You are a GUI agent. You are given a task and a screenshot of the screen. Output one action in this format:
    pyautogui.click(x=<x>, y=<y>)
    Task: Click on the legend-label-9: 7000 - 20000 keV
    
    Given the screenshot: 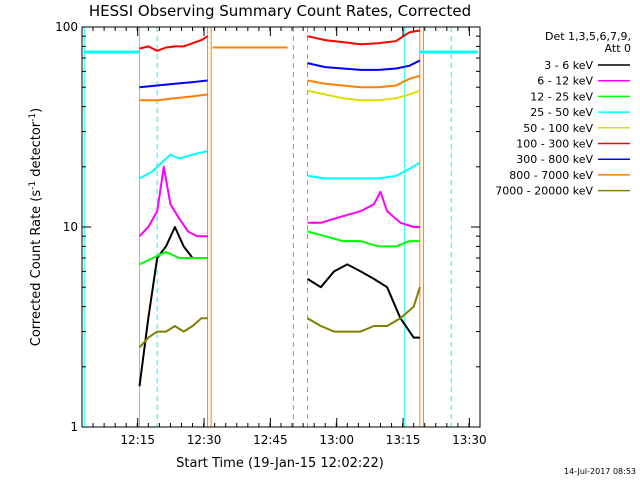 What is the action you would take?
    pyautogui.click(x=544, y=191)
    